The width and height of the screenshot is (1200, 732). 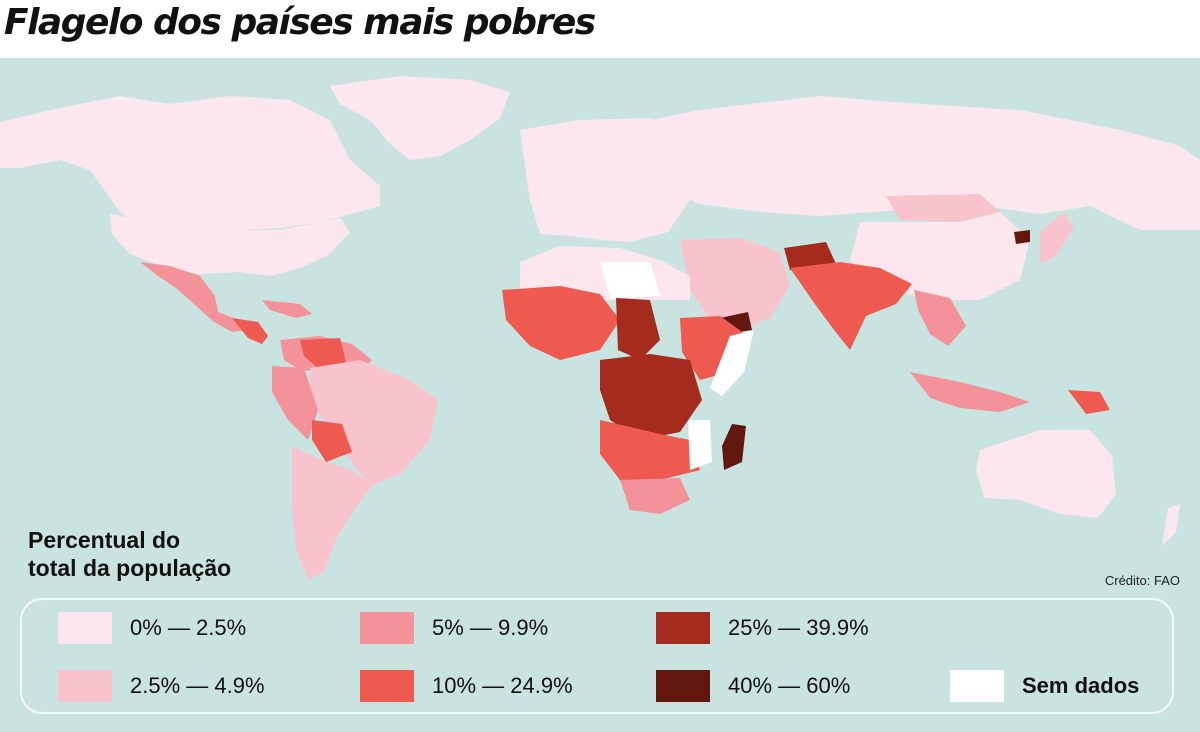 What do you see at coordinates (1171, 525) in the screenshot?
I see `region-new-zealand` at bounding box center [1171, 525].